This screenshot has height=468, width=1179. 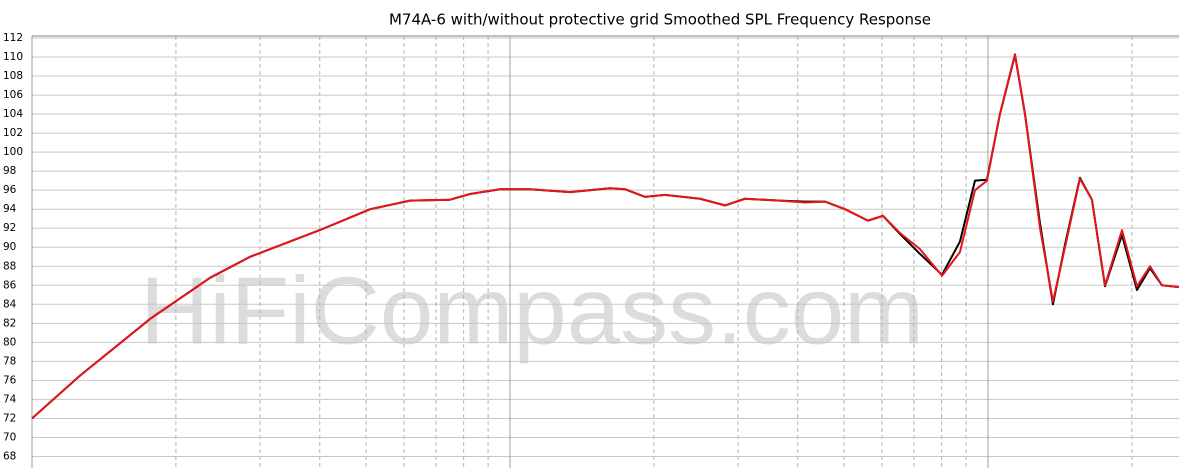 What do you see at coordinates (13, 95) in the screenshot?
I see `y-tick-label: 106` at bounding box center [13, 95].